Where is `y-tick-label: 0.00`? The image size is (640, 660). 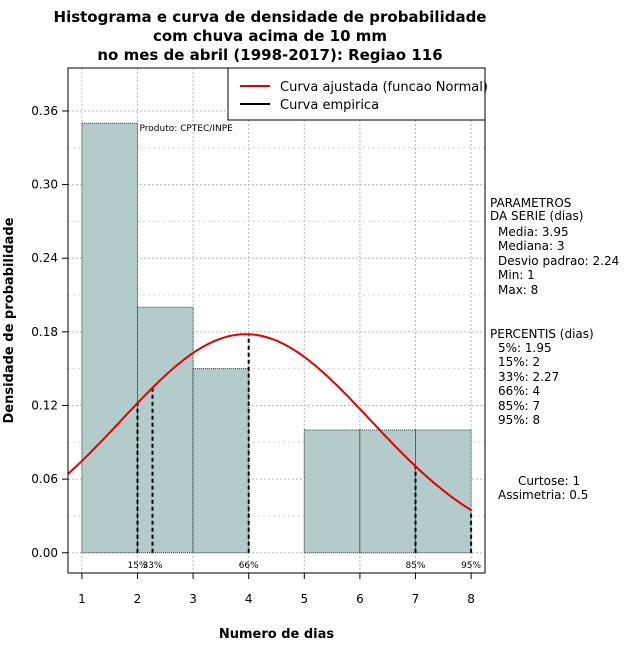 y-tick-label: 0.00 is located at coordinates (44, 553).